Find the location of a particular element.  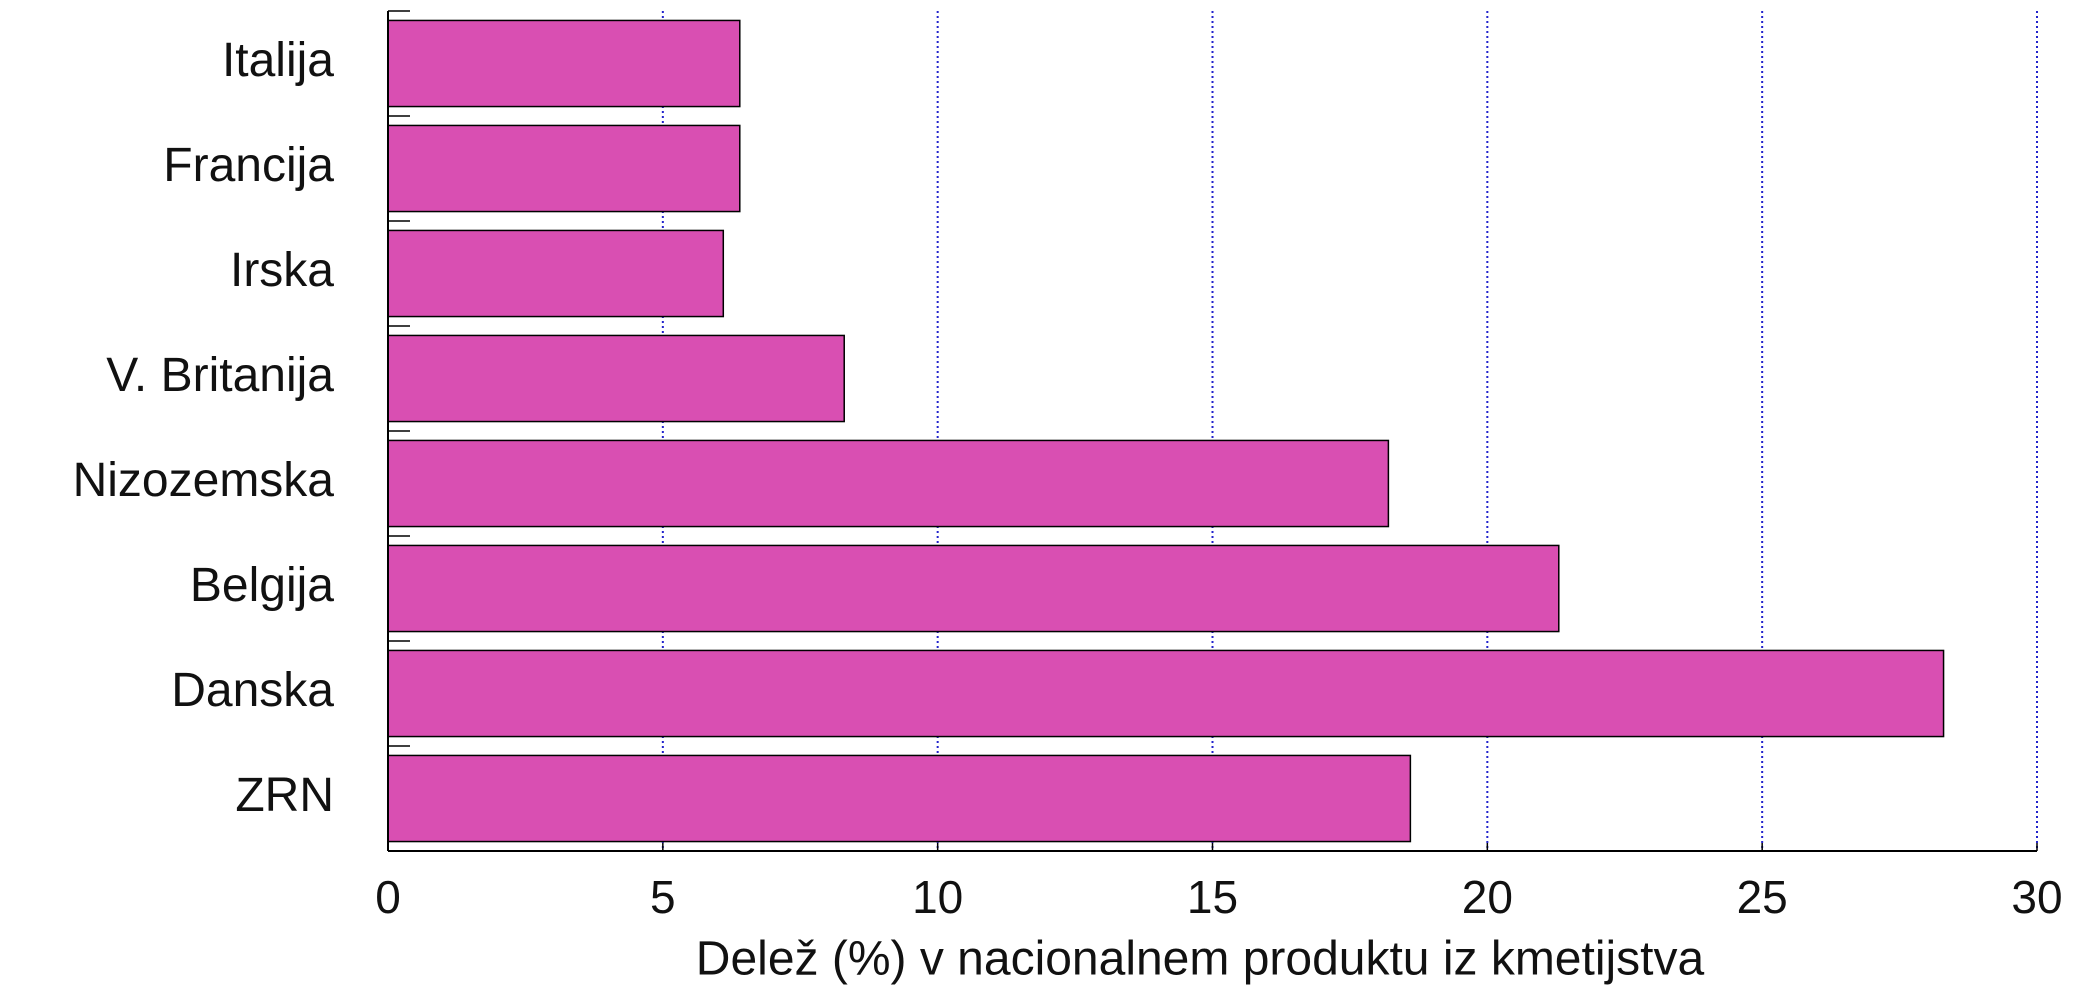

x-tick-label: 5 is located at coordinates (663, 897).